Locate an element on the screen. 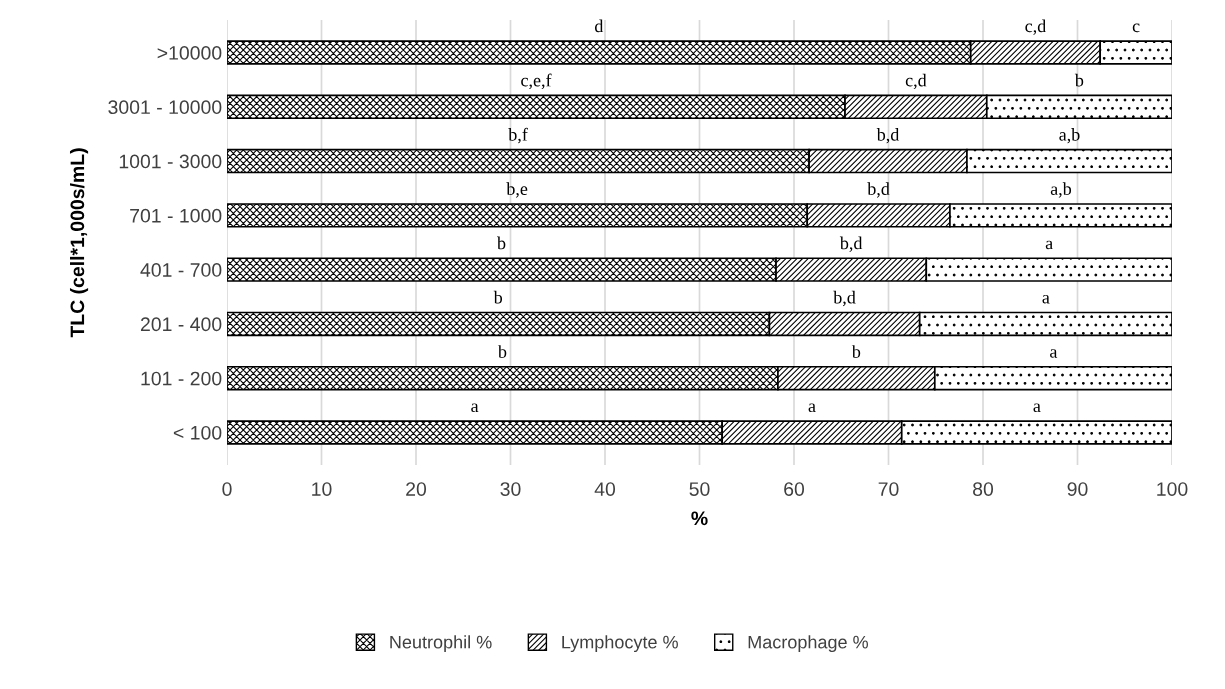  annotation: c is located at coordinates (1136, 28).